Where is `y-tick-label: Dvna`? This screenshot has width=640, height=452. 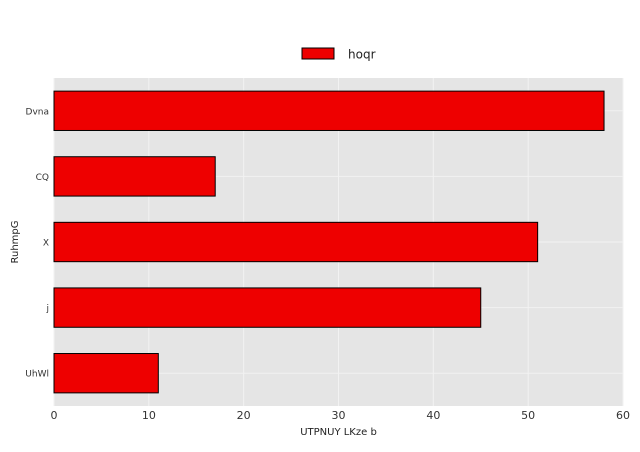 y-tick-label: Dvna is located at coordinates (37, 112).